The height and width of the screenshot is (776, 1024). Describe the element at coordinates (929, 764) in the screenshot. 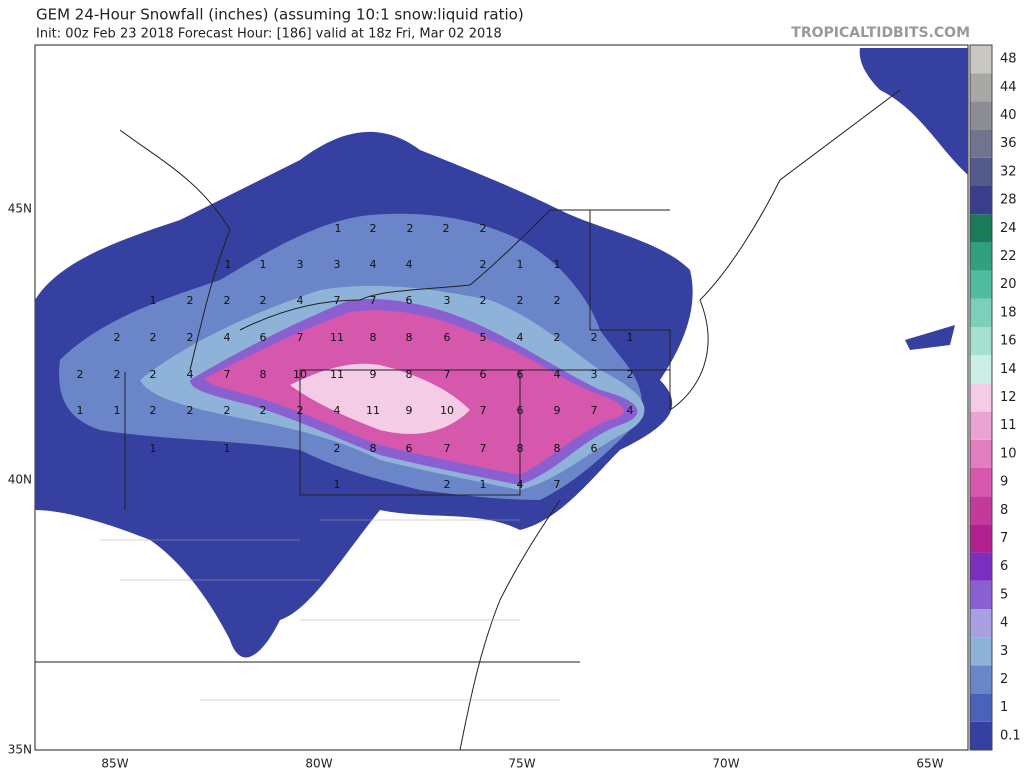

I see `lon-label: 65W` at that location.